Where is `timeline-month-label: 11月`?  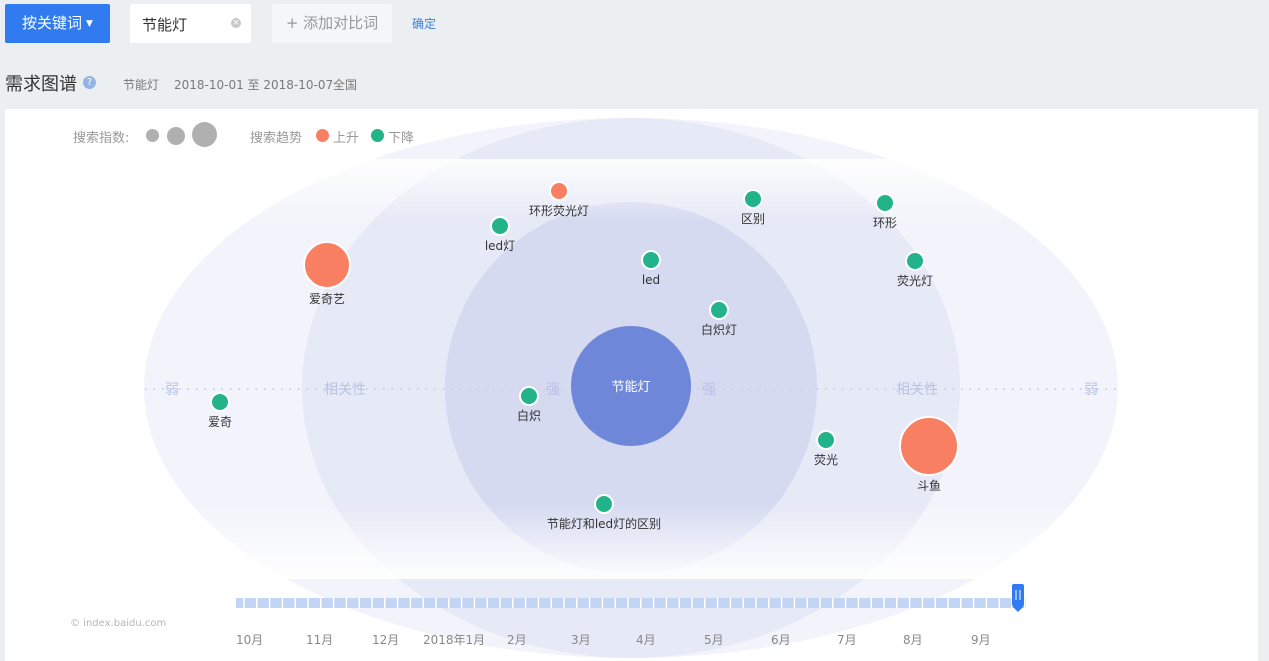 timeline-month-label: 11月 is located at coordinates (320, 640).